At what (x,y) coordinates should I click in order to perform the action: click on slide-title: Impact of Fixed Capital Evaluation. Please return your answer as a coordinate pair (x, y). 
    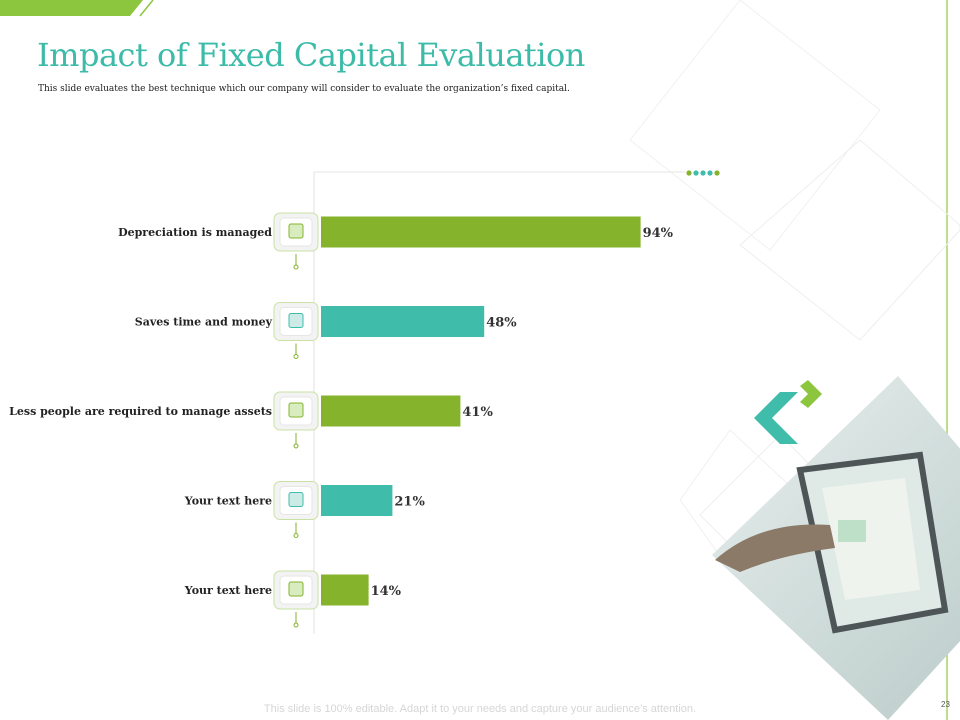
    Looking at the image, I should click on (311, 55).